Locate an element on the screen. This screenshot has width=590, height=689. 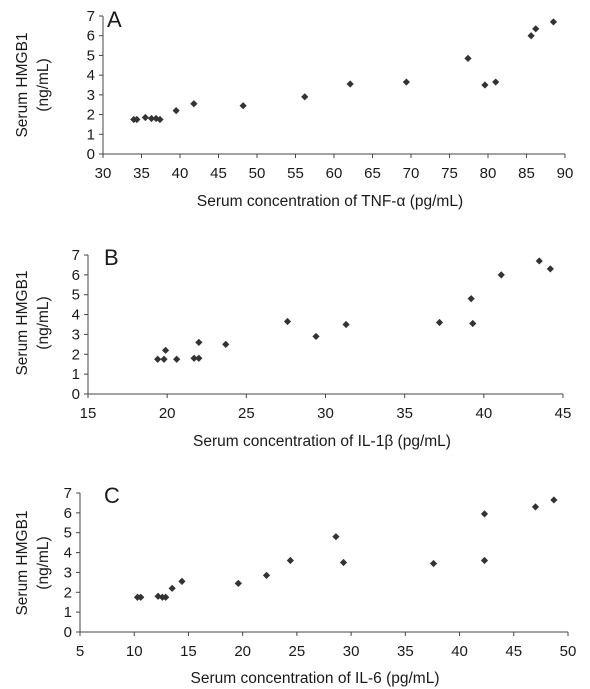
panel-letter: A is located at coordinates (114, 19).